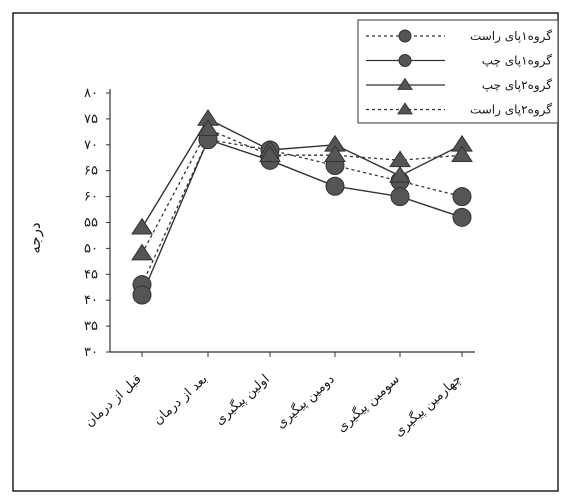 The height and width of the screenshot is (504, 571). What do you see at coordinates (91, 119) in the screenshot?
I see `y-tick-label: ۷۵` at bounding box center [91, 119].